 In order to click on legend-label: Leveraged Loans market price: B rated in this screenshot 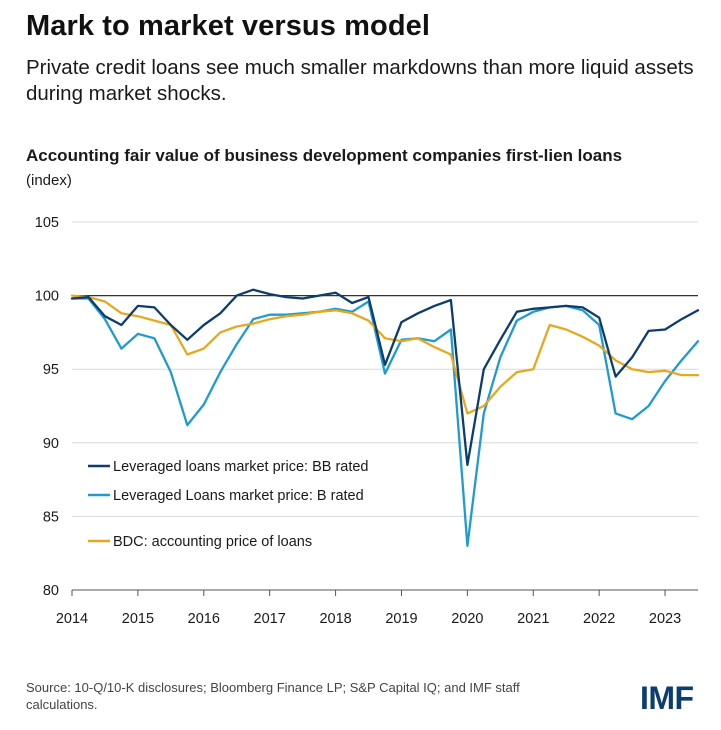, I will do `click(238, 496)`.